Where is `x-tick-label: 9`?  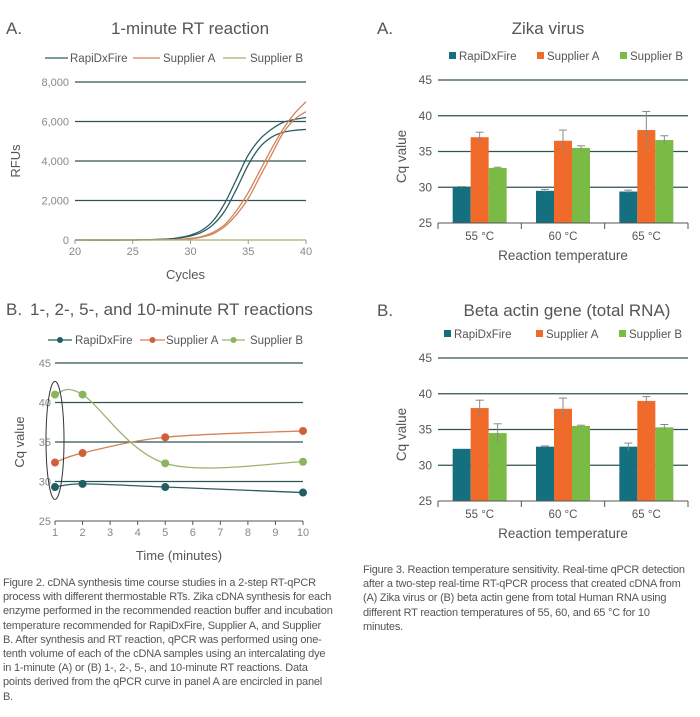 x-tick-label: 9 is located at coordinates (275, 533).